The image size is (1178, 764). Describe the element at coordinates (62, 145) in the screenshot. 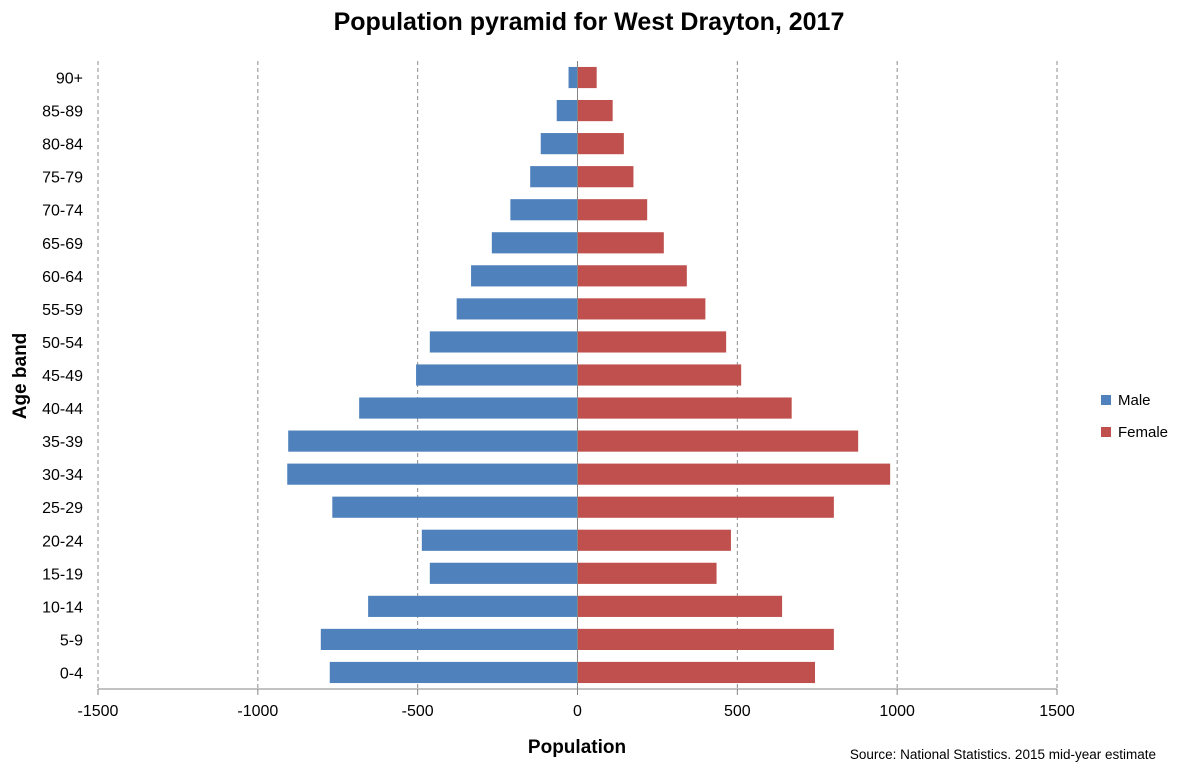

I see `y-tick-label: 80-84` at that location.